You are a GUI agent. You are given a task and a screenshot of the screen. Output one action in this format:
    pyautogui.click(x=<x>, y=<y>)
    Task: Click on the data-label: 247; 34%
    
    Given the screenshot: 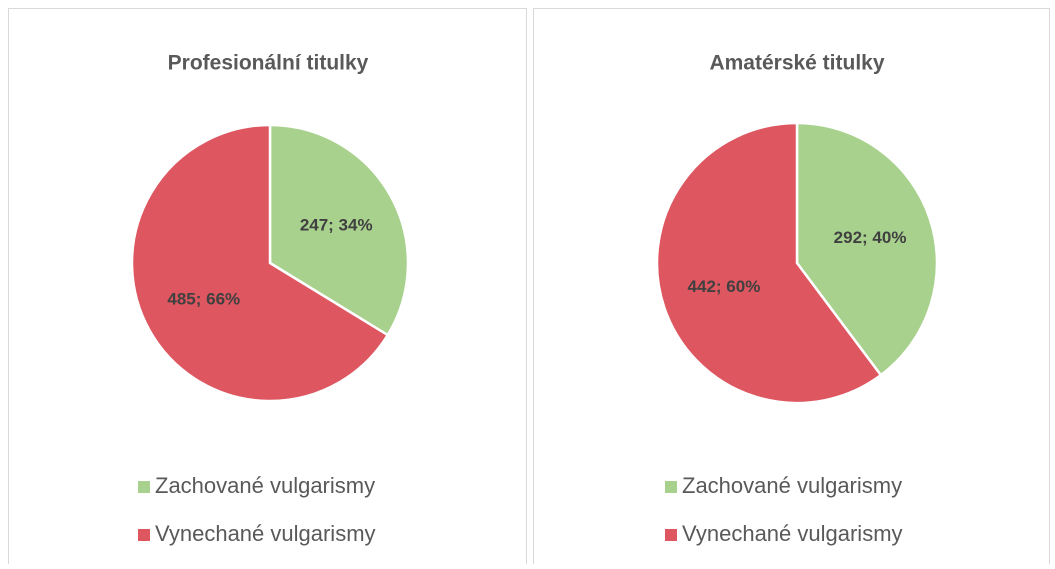 What is the action you would take?
    pyautogui.click(x=336, y=224)
    